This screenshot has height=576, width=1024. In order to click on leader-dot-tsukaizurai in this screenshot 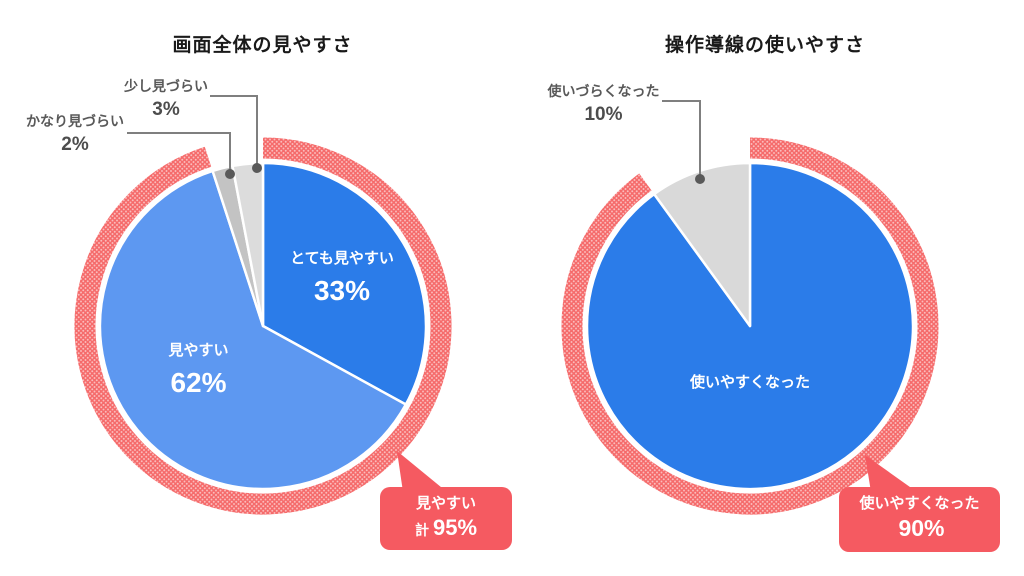, I will do `click(700, 179)`.